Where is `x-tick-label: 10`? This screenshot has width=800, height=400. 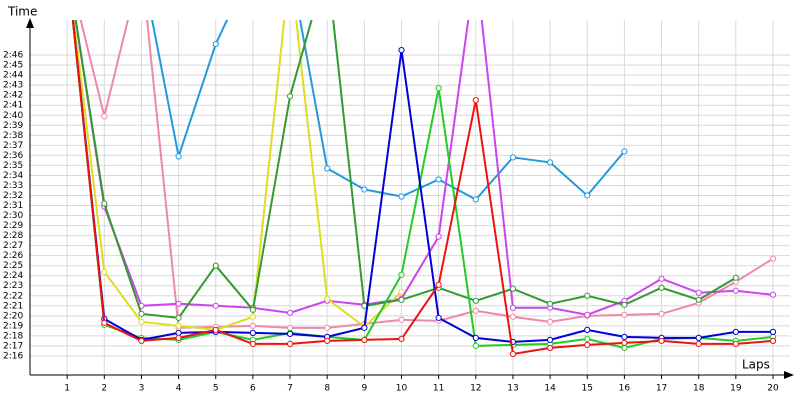
x-tick-label: 10 is located at coordinates (402, 389).